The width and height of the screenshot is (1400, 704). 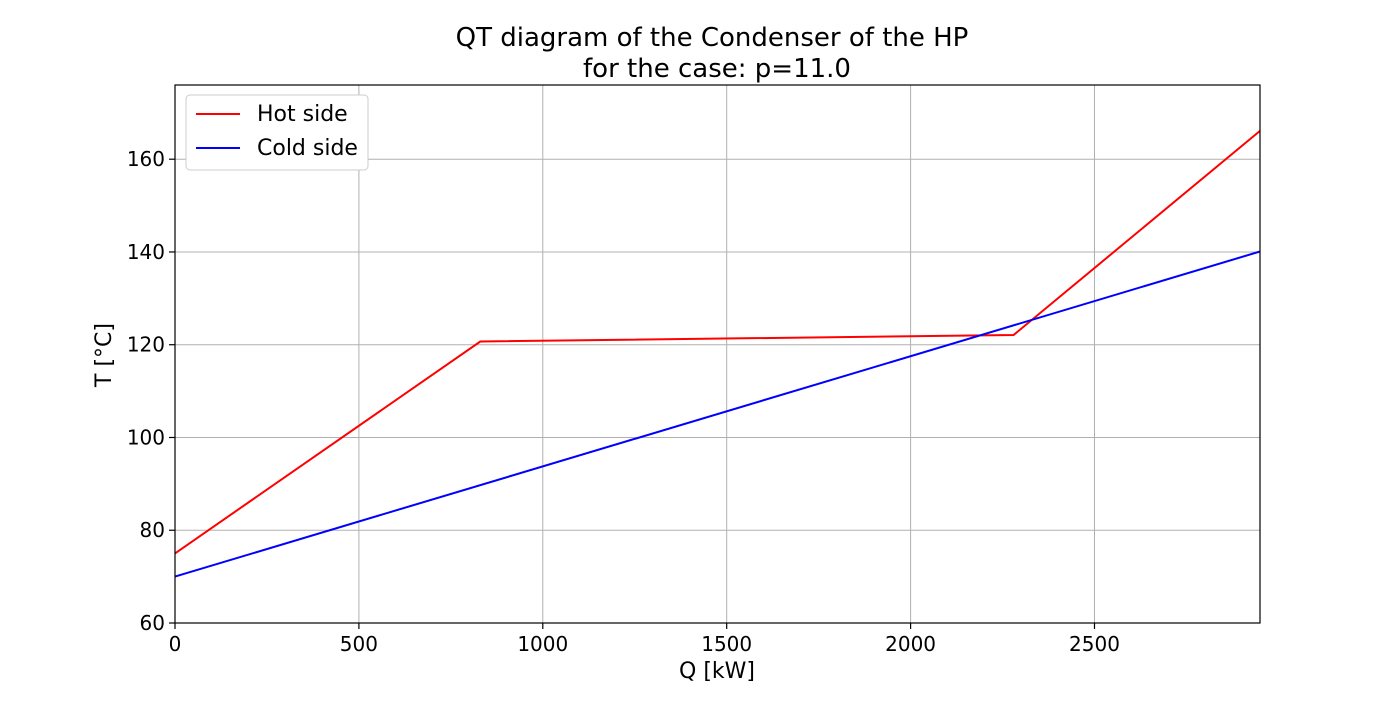 I want to click on y-tick-label: 100, so click(x=146, y=437).